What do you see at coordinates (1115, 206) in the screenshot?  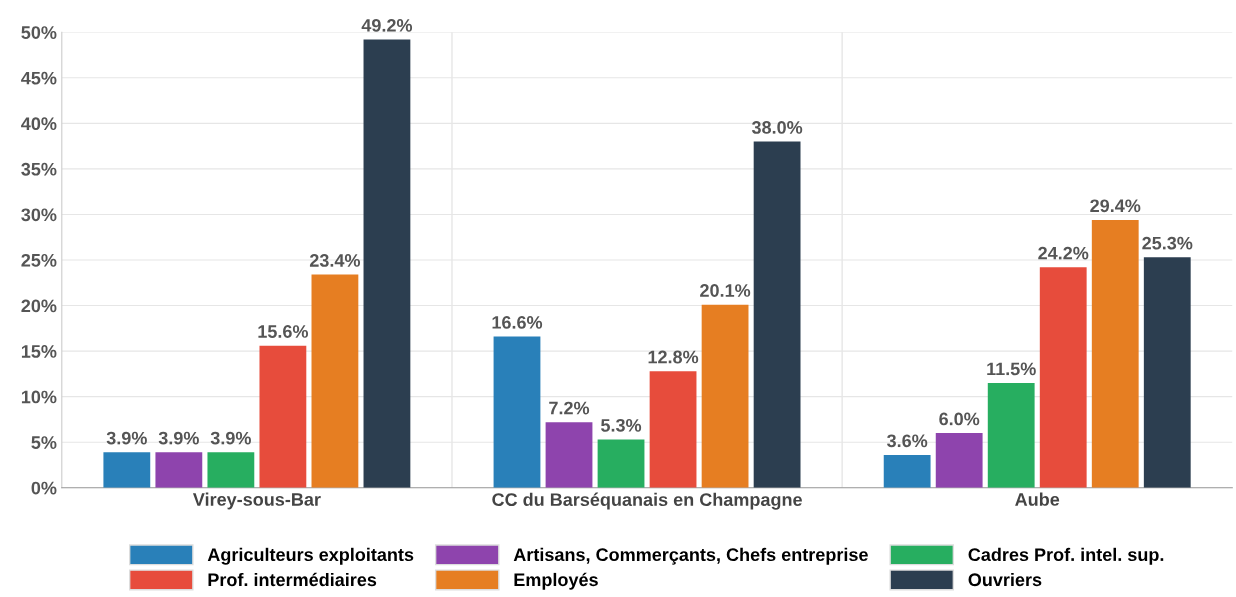 I see `data-label: 29.4%` at bounding box center [1115, 206].